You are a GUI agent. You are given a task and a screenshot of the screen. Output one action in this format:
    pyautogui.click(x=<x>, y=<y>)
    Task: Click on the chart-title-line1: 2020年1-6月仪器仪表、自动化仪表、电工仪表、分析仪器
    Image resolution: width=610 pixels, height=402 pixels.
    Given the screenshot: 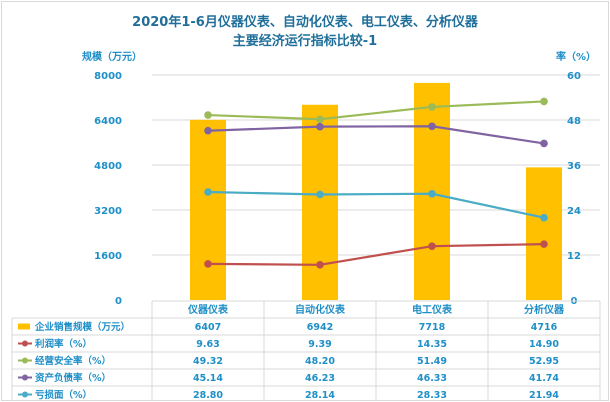 What is the action you would take?
    pyautogui.click(x=305, y=22)
    